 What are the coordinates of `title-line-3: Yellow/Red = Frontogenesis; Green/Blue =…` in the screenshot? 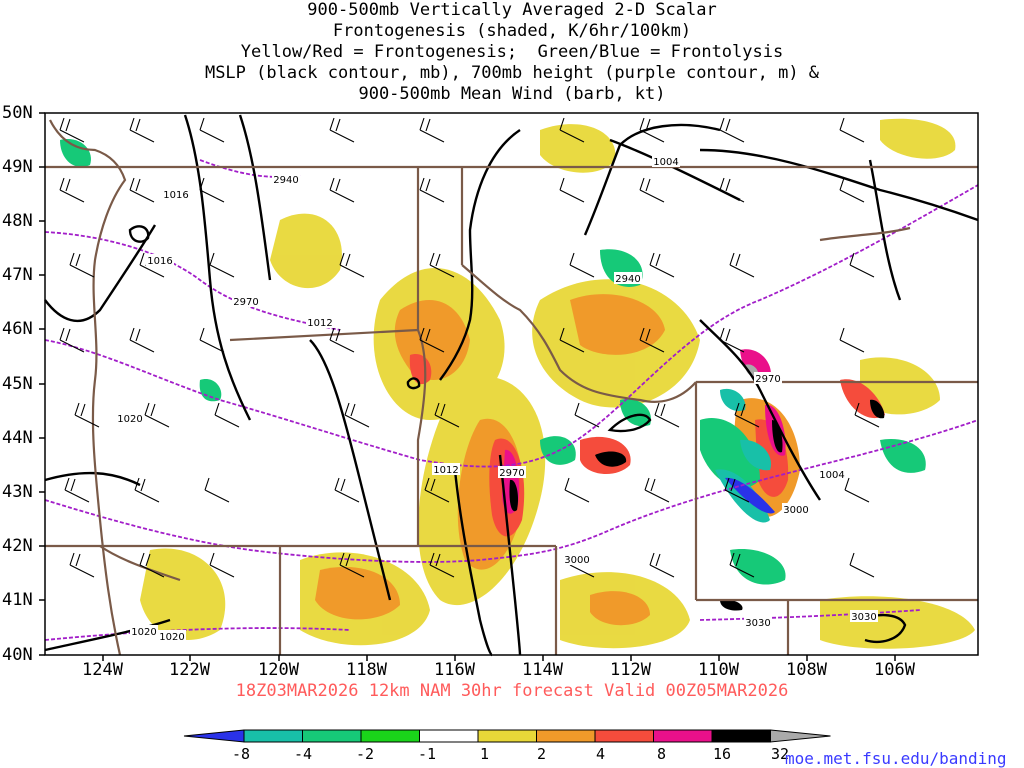 It's located at (512, 52).